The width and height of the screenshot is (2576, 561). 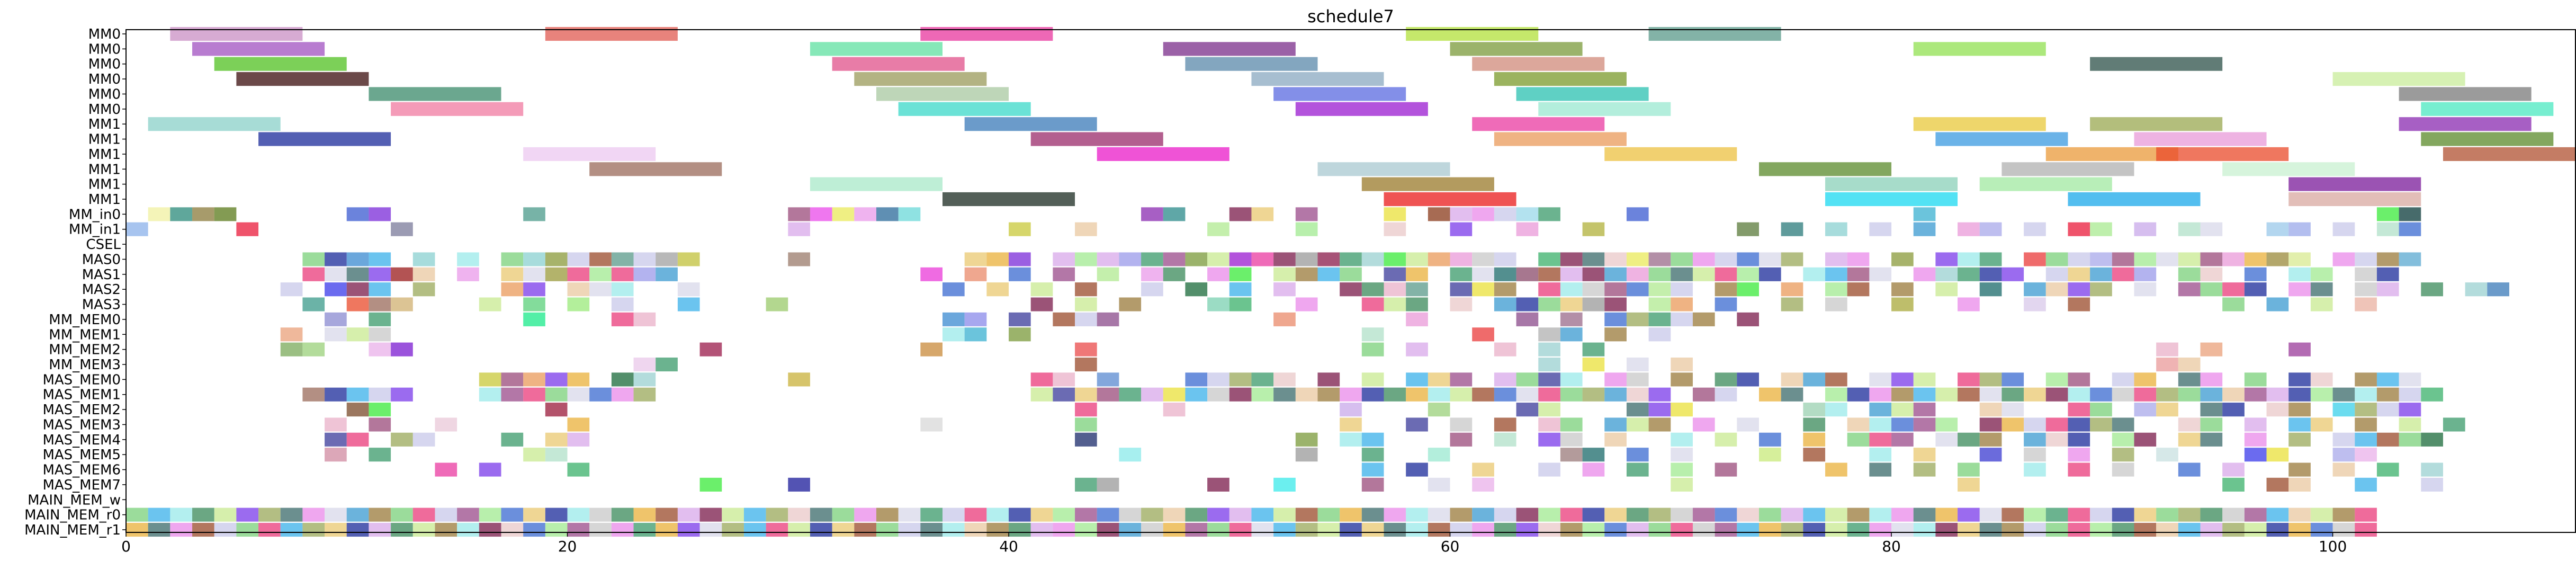 I want to click on x-tick-label: 20, so click(x=567, y=547).